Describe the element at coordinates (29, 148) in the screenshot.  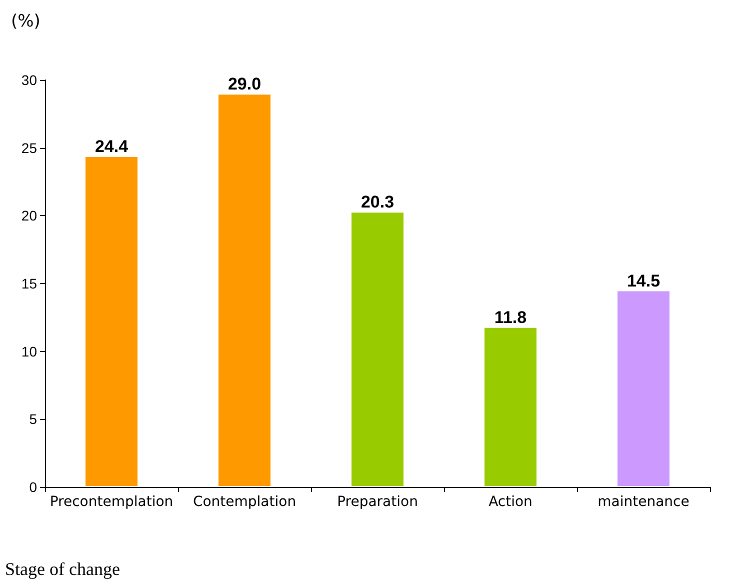
I see `y-tick-label: 25` at that location.